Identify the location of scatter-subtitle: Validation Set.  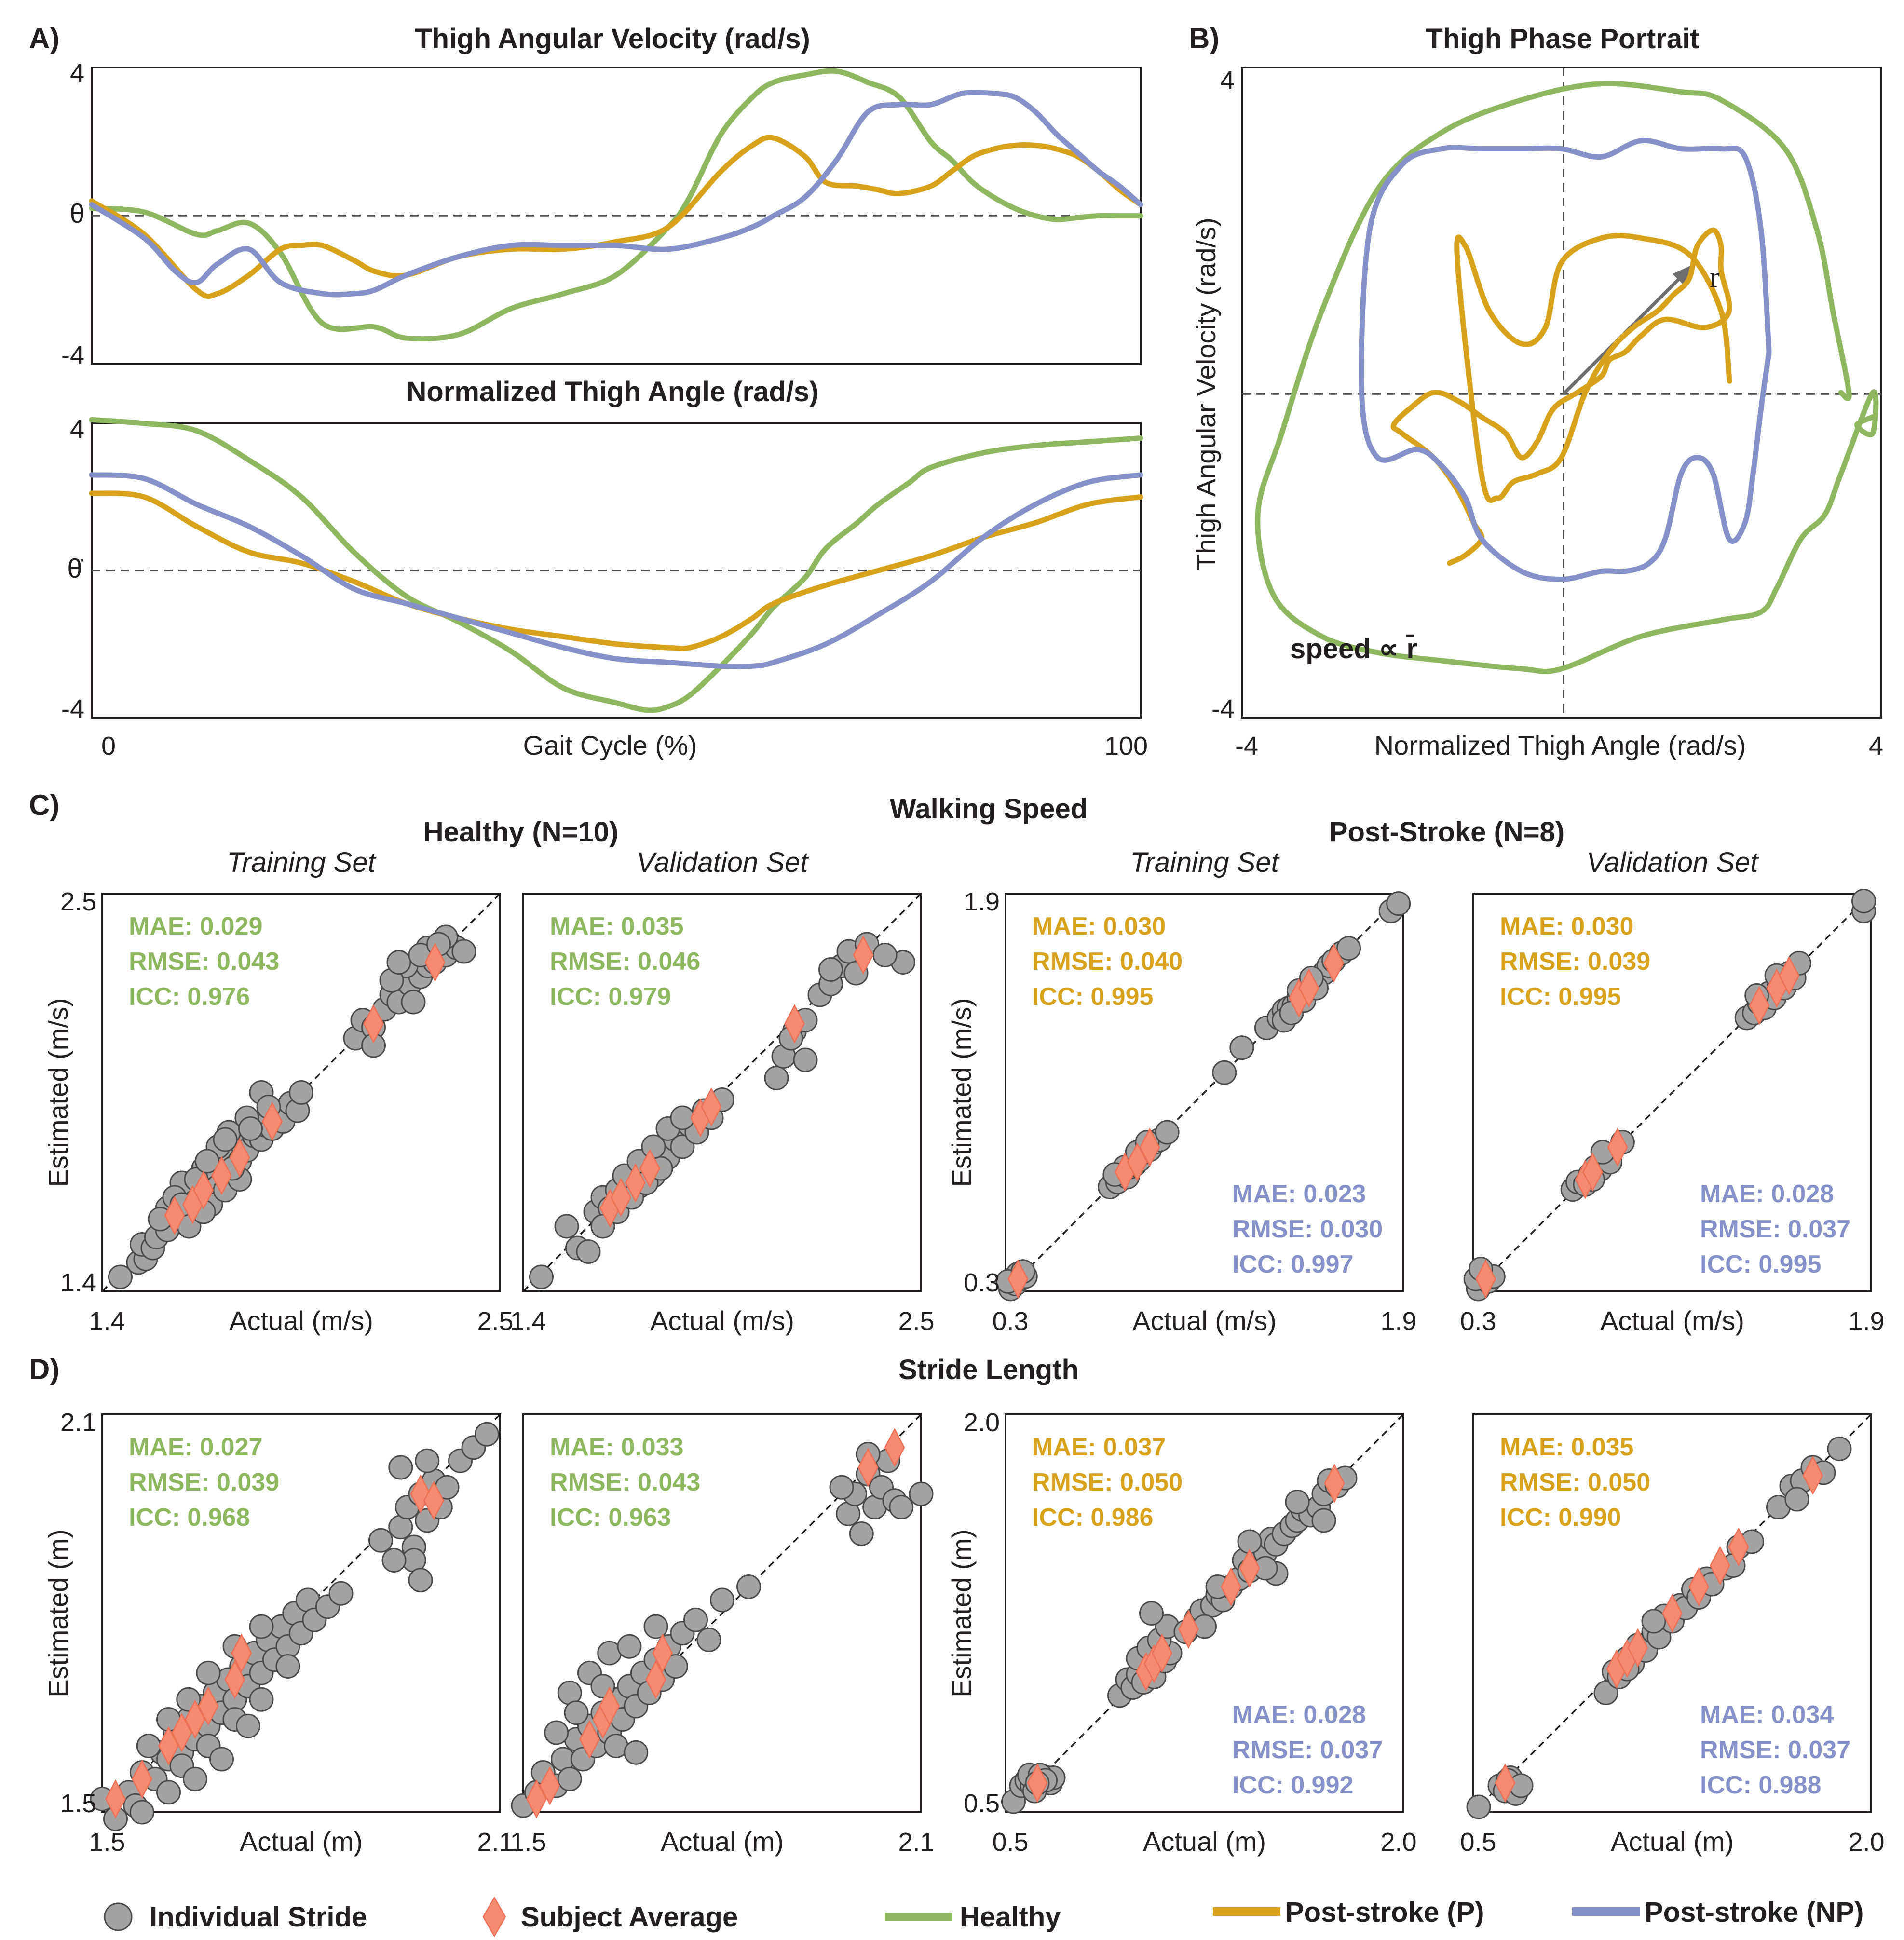
(723, 863).